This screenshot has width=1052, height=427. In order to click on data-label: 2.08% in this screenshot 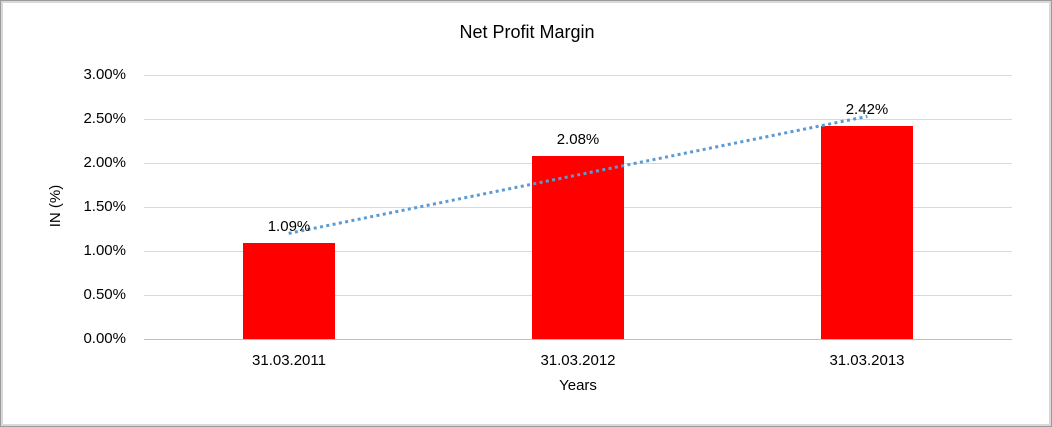, I will do `click(578, 139)`.